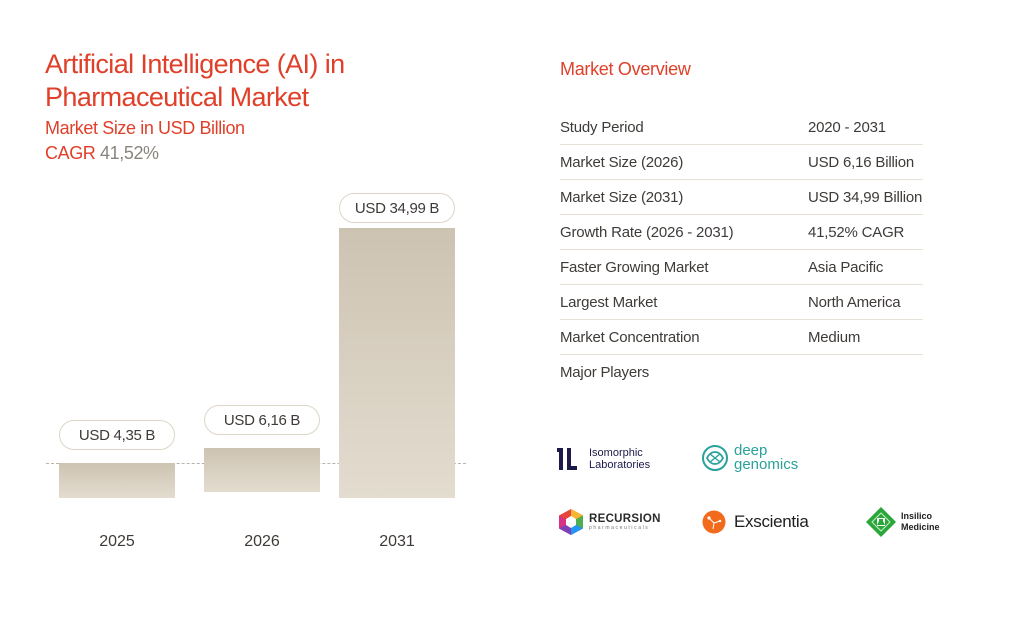 The width and height of the screenshot is (1024, 640). I want to click on recursion-logo-icon, so click(571, 522).